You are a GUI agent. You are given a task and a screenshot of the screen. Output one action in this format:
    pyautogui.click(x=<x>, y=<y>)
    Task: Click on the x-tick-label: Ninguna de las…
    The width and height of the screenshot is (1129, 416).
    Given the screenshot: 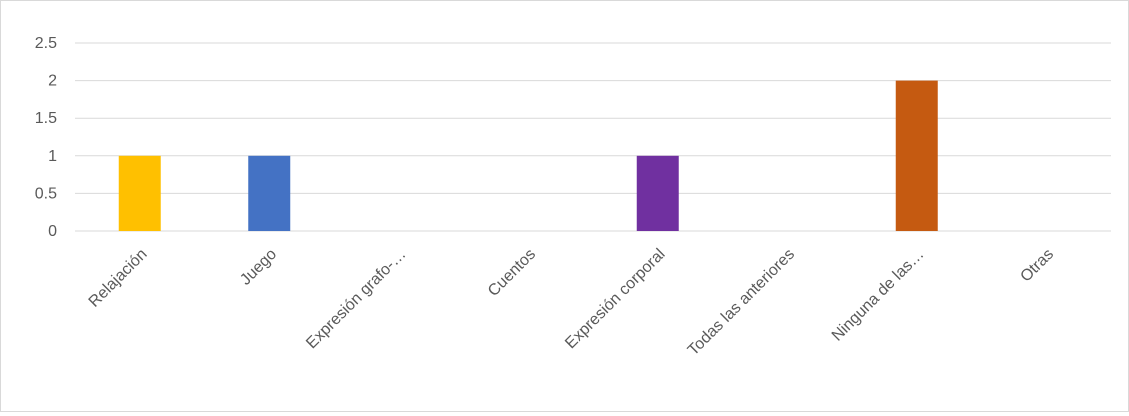 What is the action you would take?
    pyautogui.click(x=878, y=295)
    